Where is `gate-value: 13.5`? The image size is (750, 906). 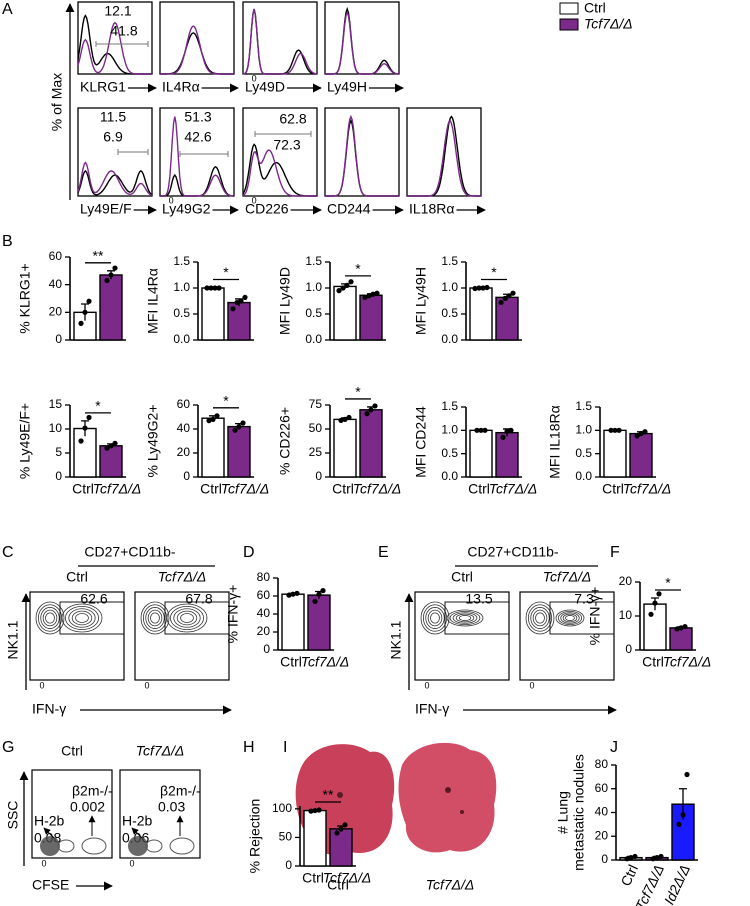 gate-value: 13.5 is located at coordinates (478, 599).